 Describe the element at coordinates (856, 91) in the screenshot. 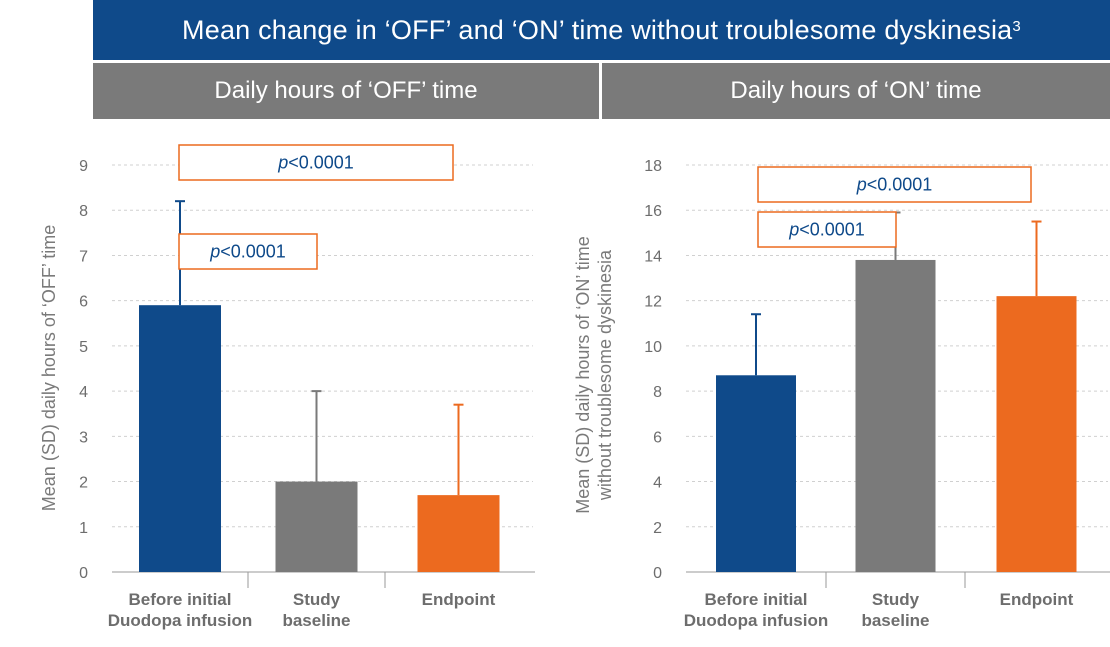

I see `right-panel-header: Daily hours of ‘ON’ time` at that location.